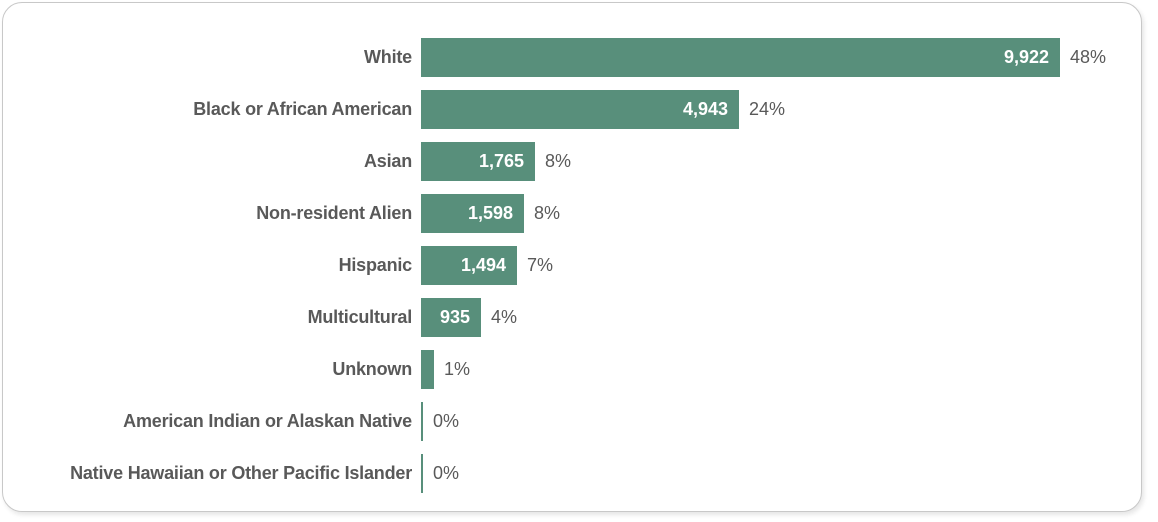  I want to click on percent-label: 24%, so click(767, 108).